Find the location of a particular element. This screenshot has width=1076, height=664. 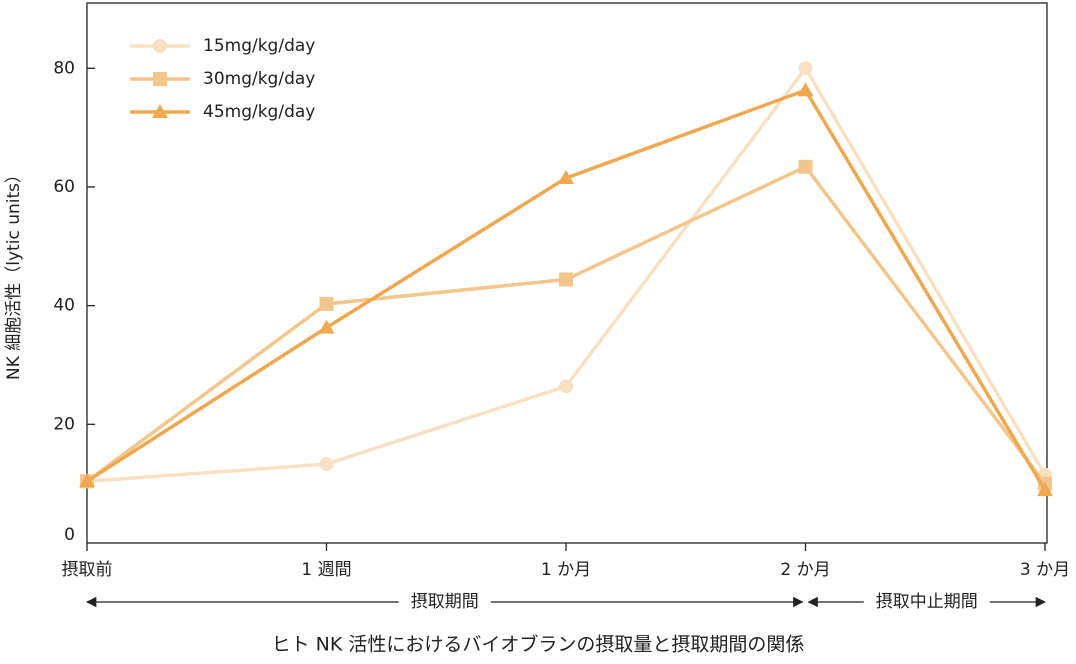

y-axis-label: NK 細胞活性（lytic units） is located at coordinates (14, 273).